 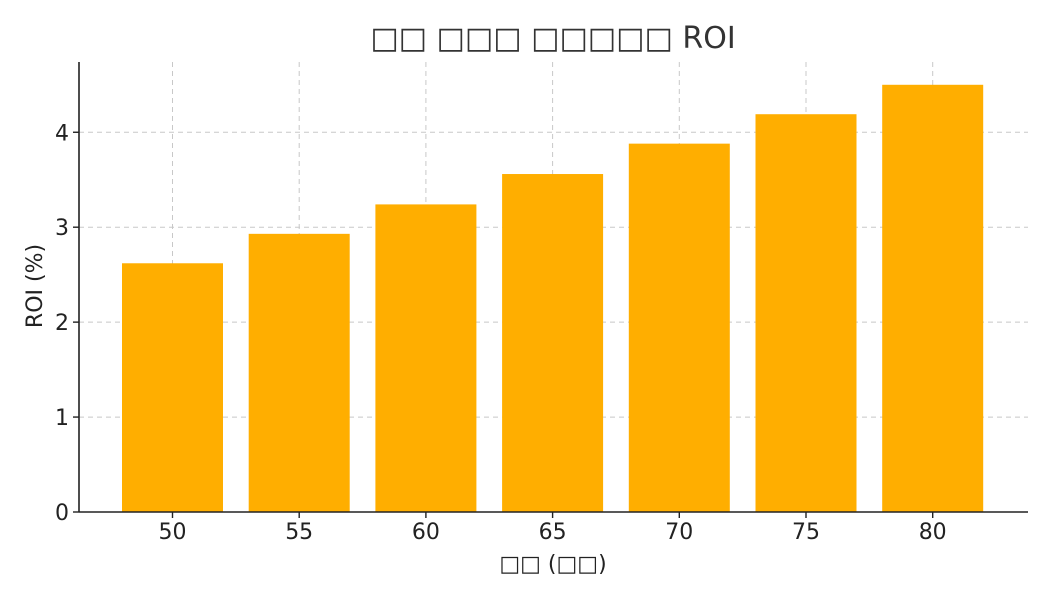 I want to click on y-tick-label: 1, so click(x=62, y=418).